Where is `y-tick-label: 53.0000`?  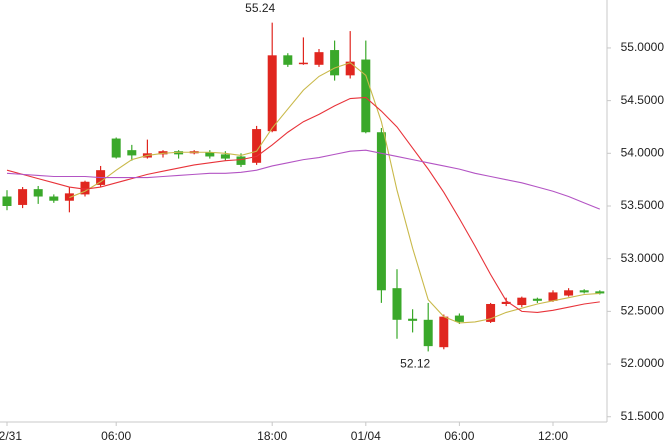 y-tick-label: 53.0000 is located at coordinates (643, 258).